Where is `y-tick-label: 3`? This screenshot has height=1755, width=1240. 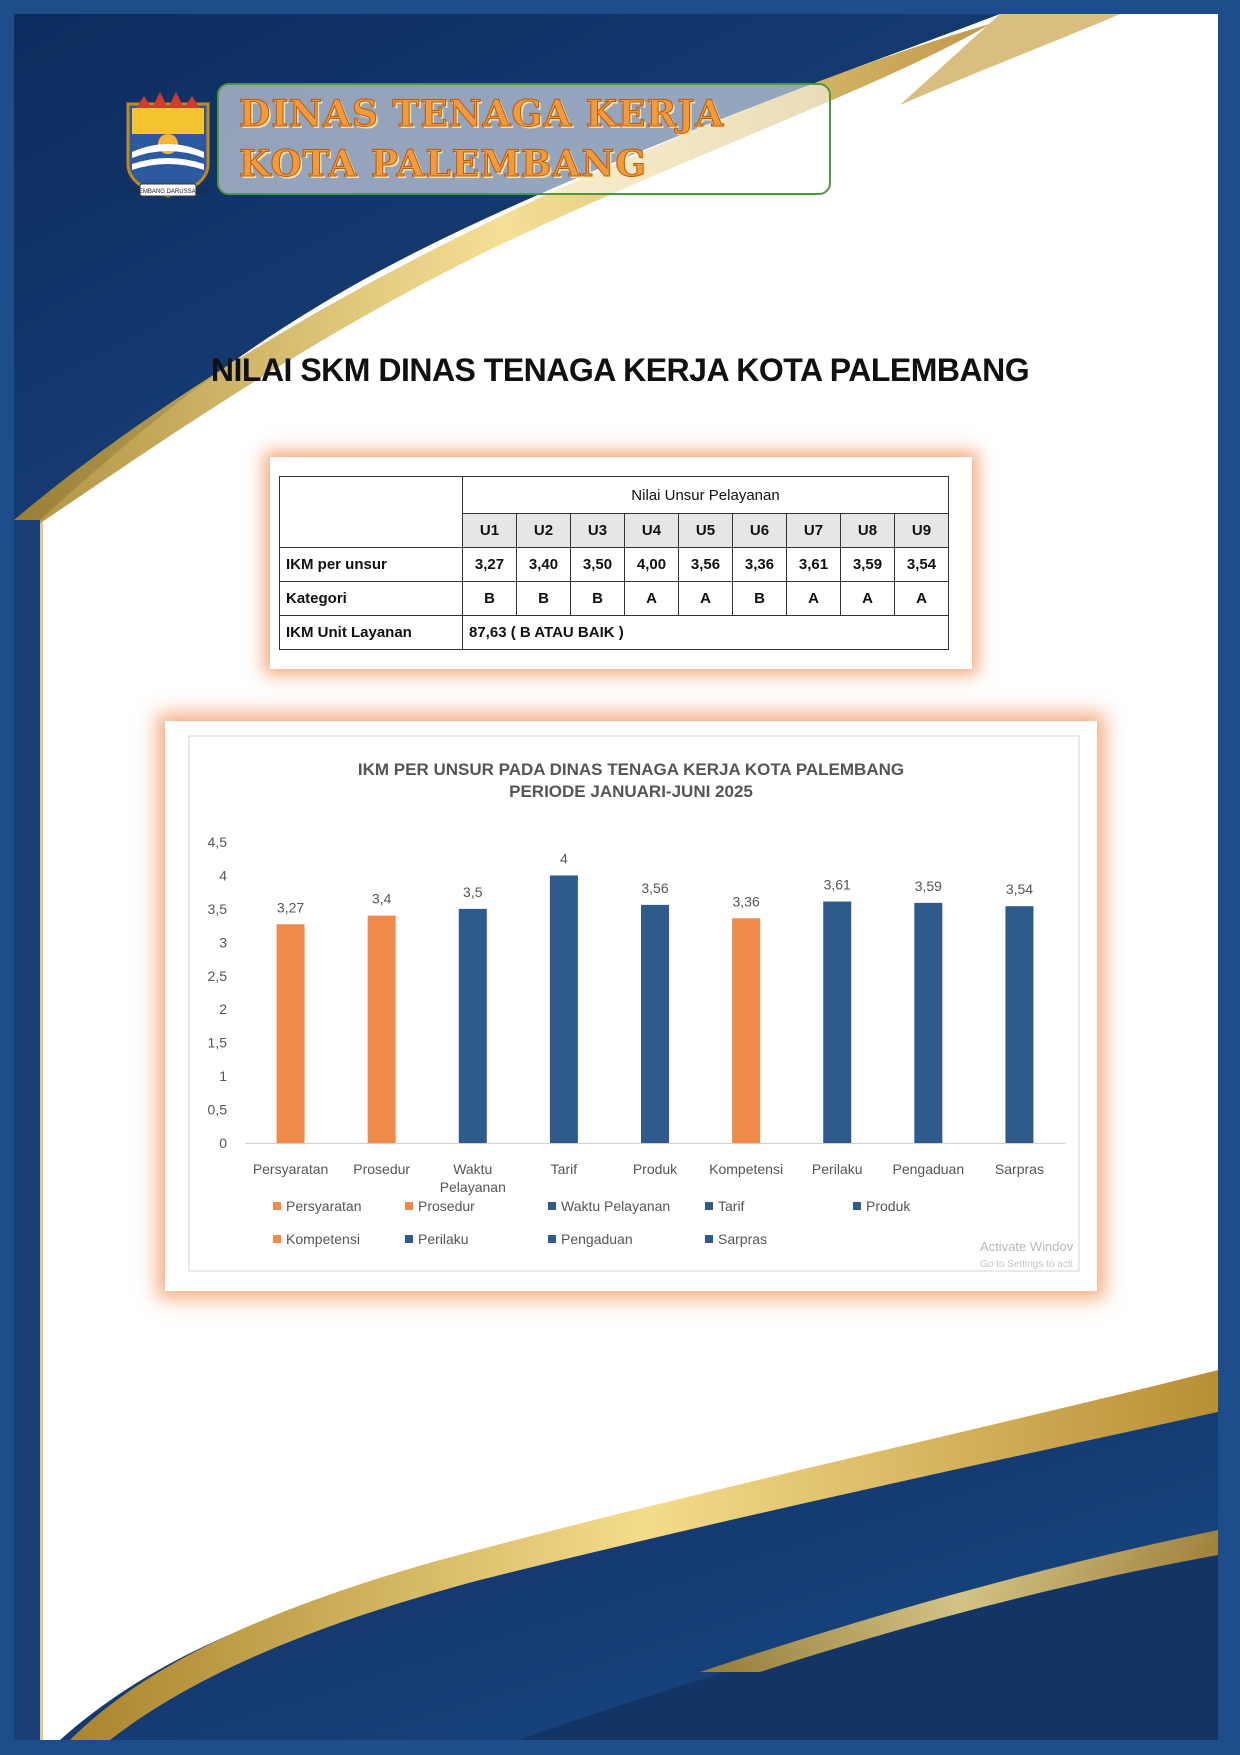 y-tick-label: 3 is located at coordinates (223, 942).